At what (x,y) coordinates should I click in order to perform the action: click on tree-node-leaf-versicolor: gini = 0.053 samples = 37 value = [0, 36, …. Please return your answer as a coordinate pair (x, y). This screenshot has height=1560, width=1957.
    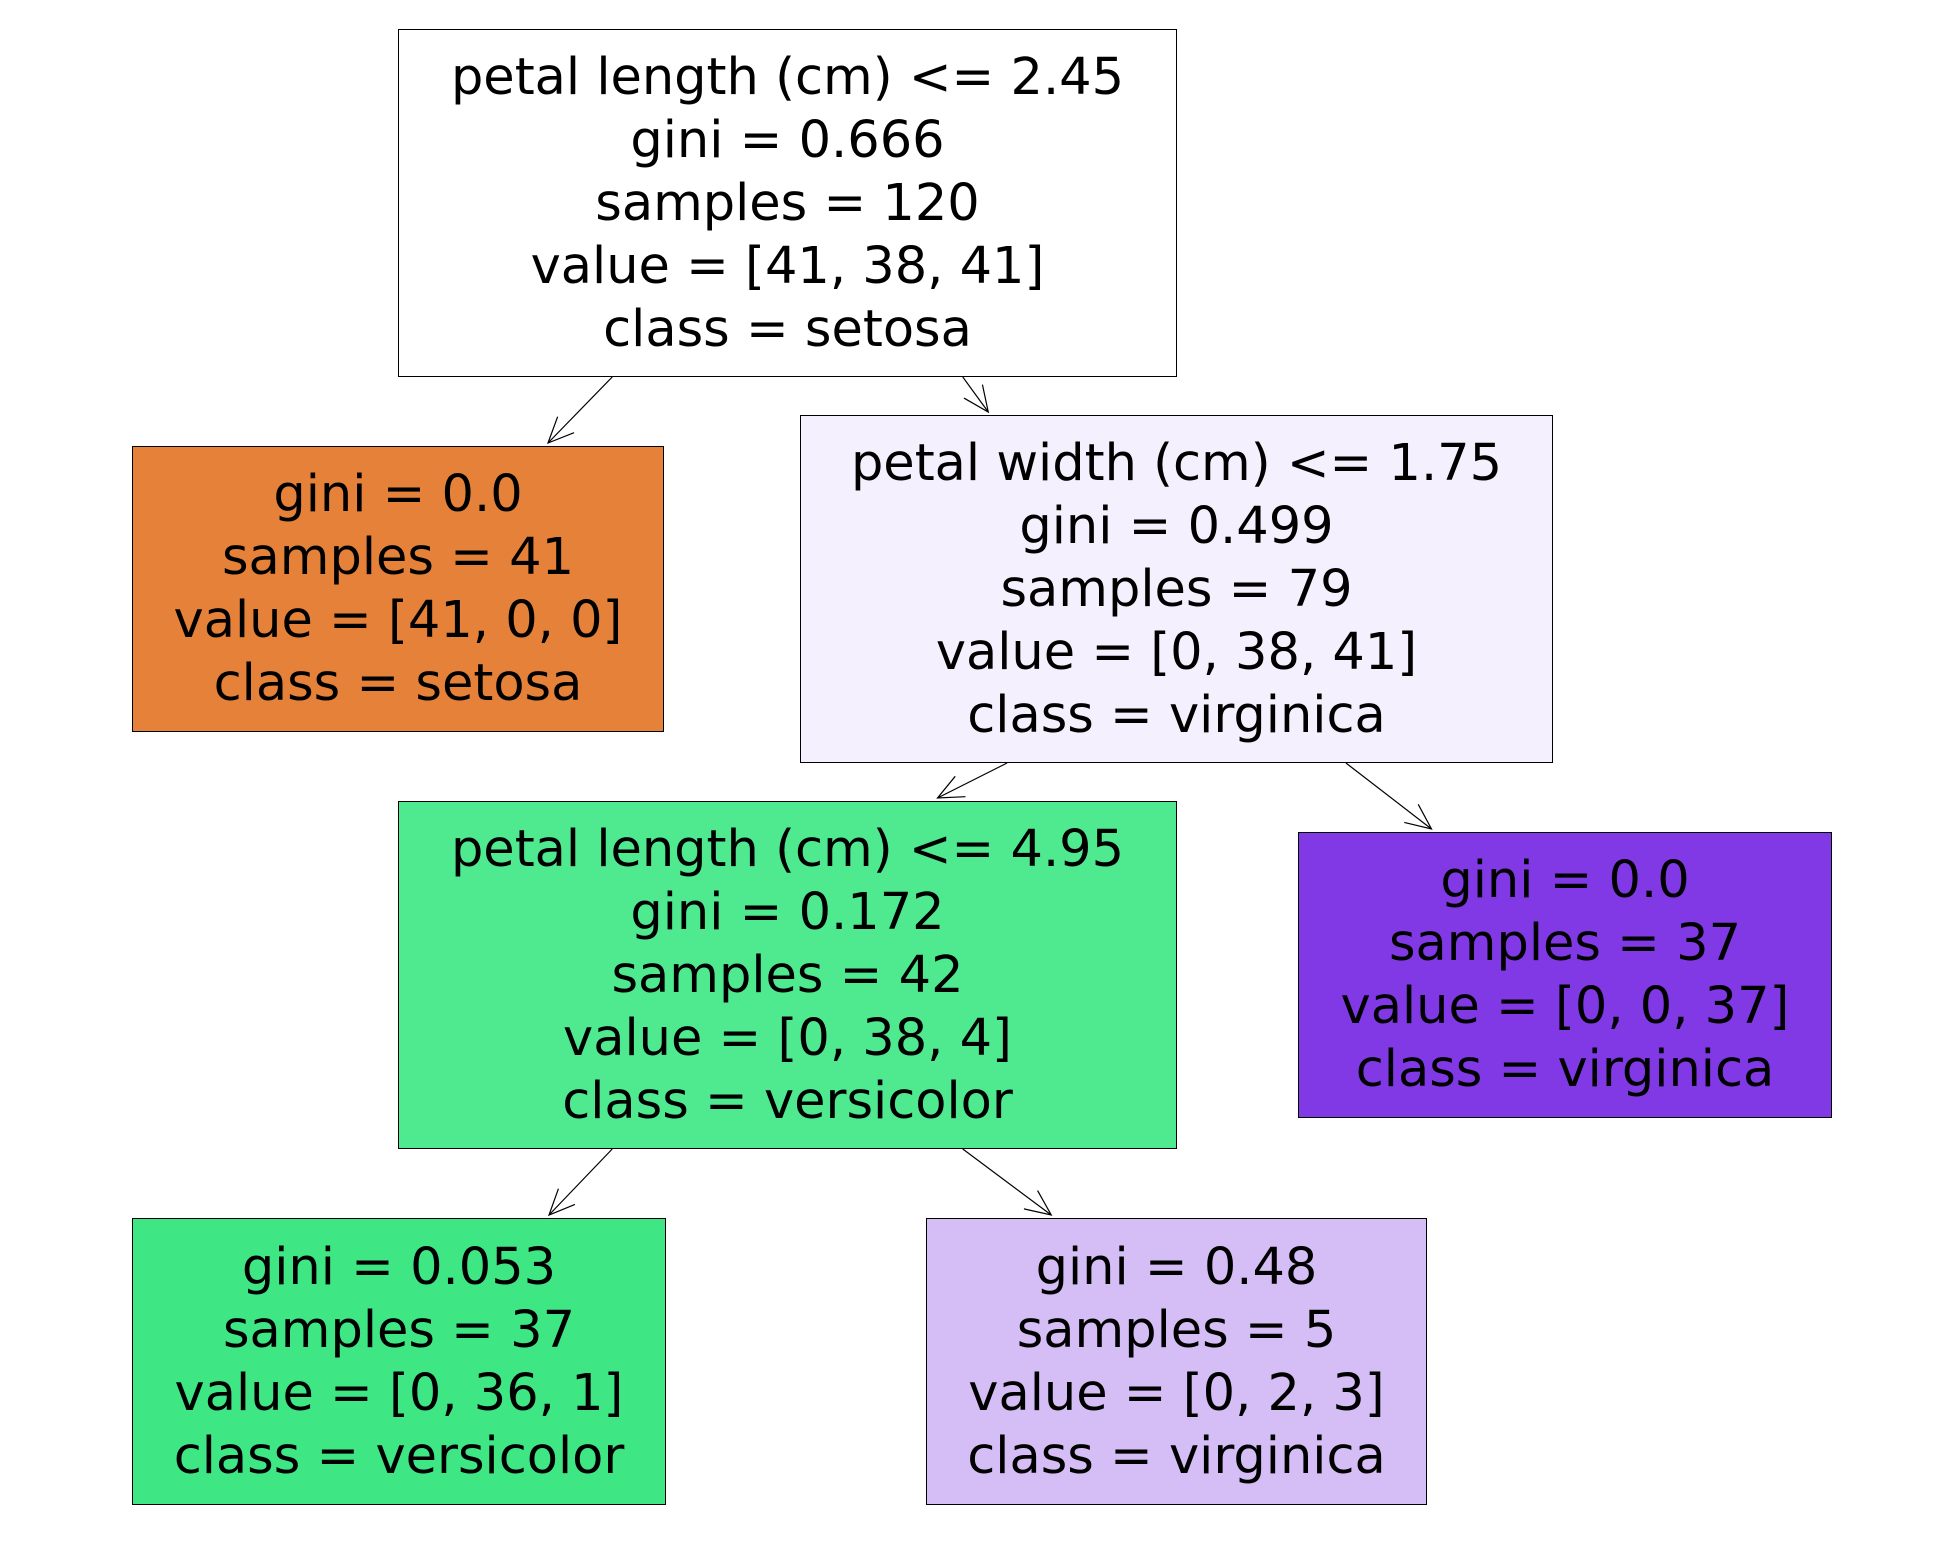
    Looking at the image, I should click on (399, 1361).